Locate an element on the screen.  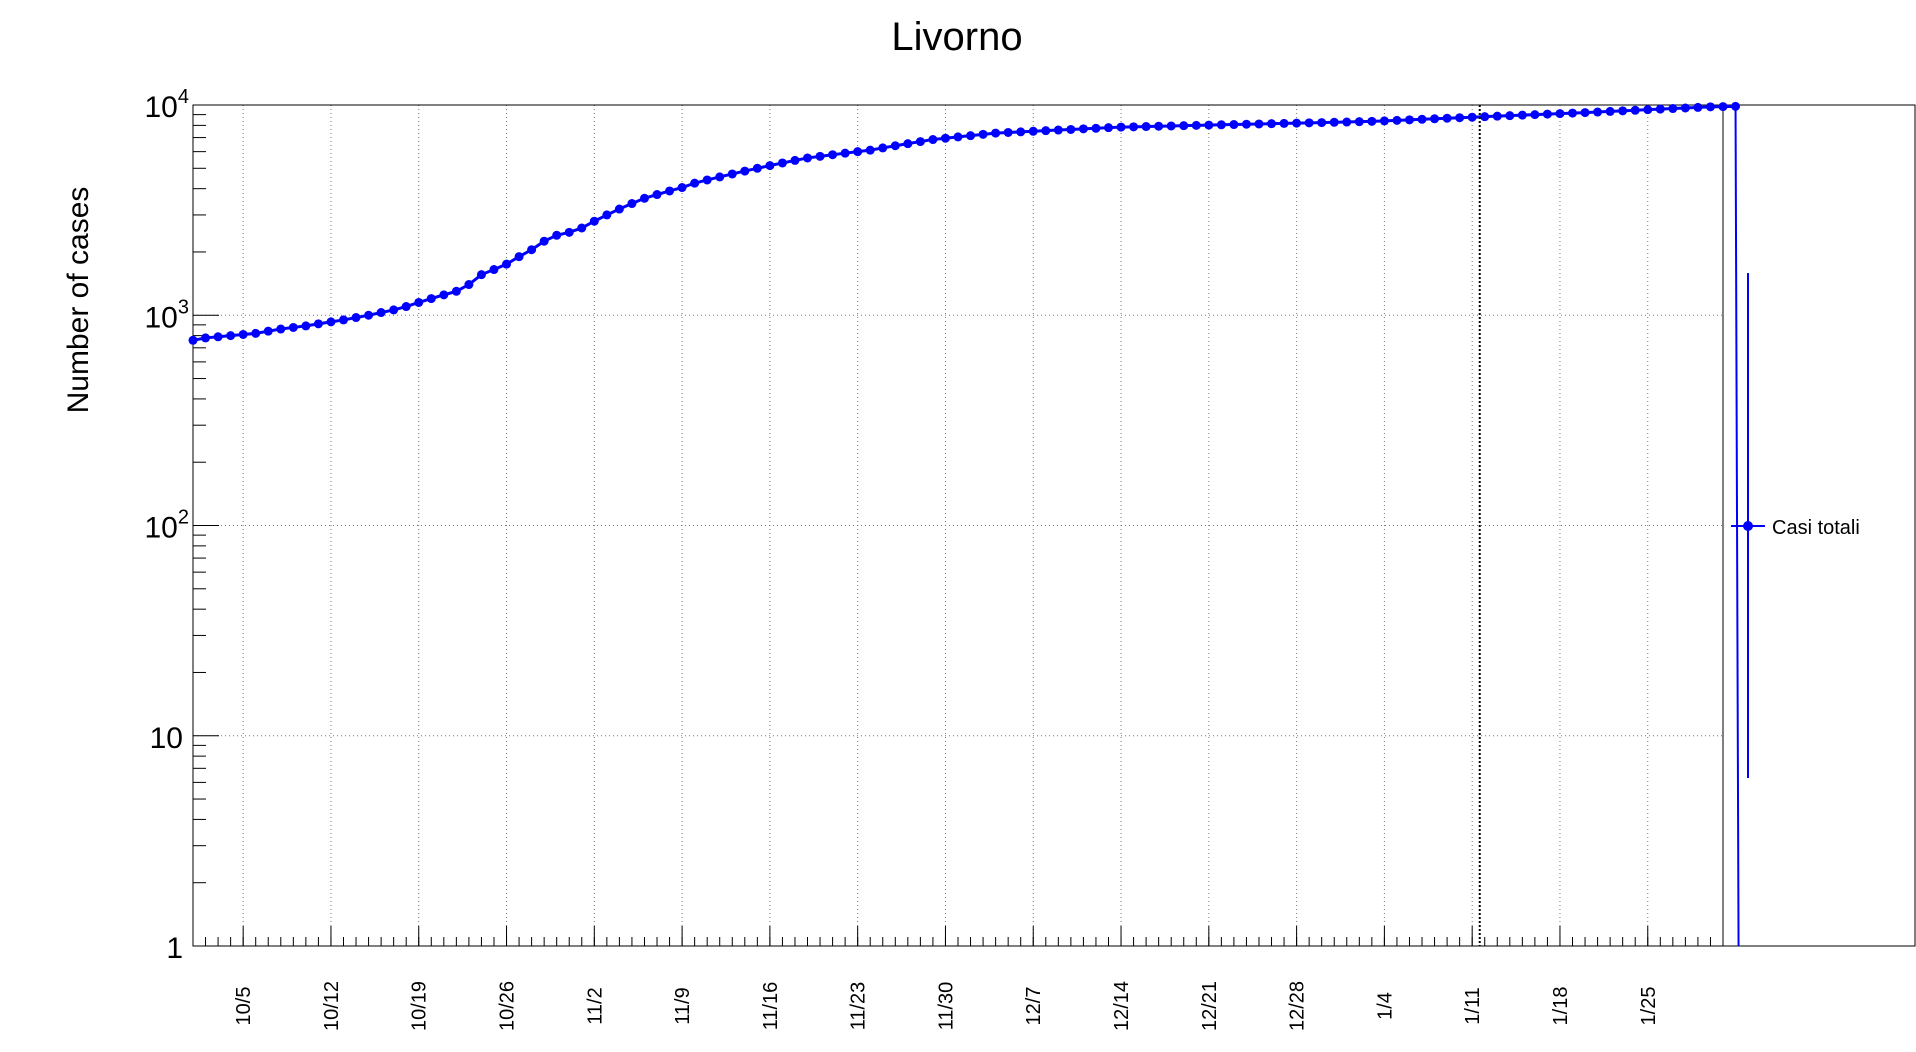
legend: Casi totali is located at coordinates (1795, 525).